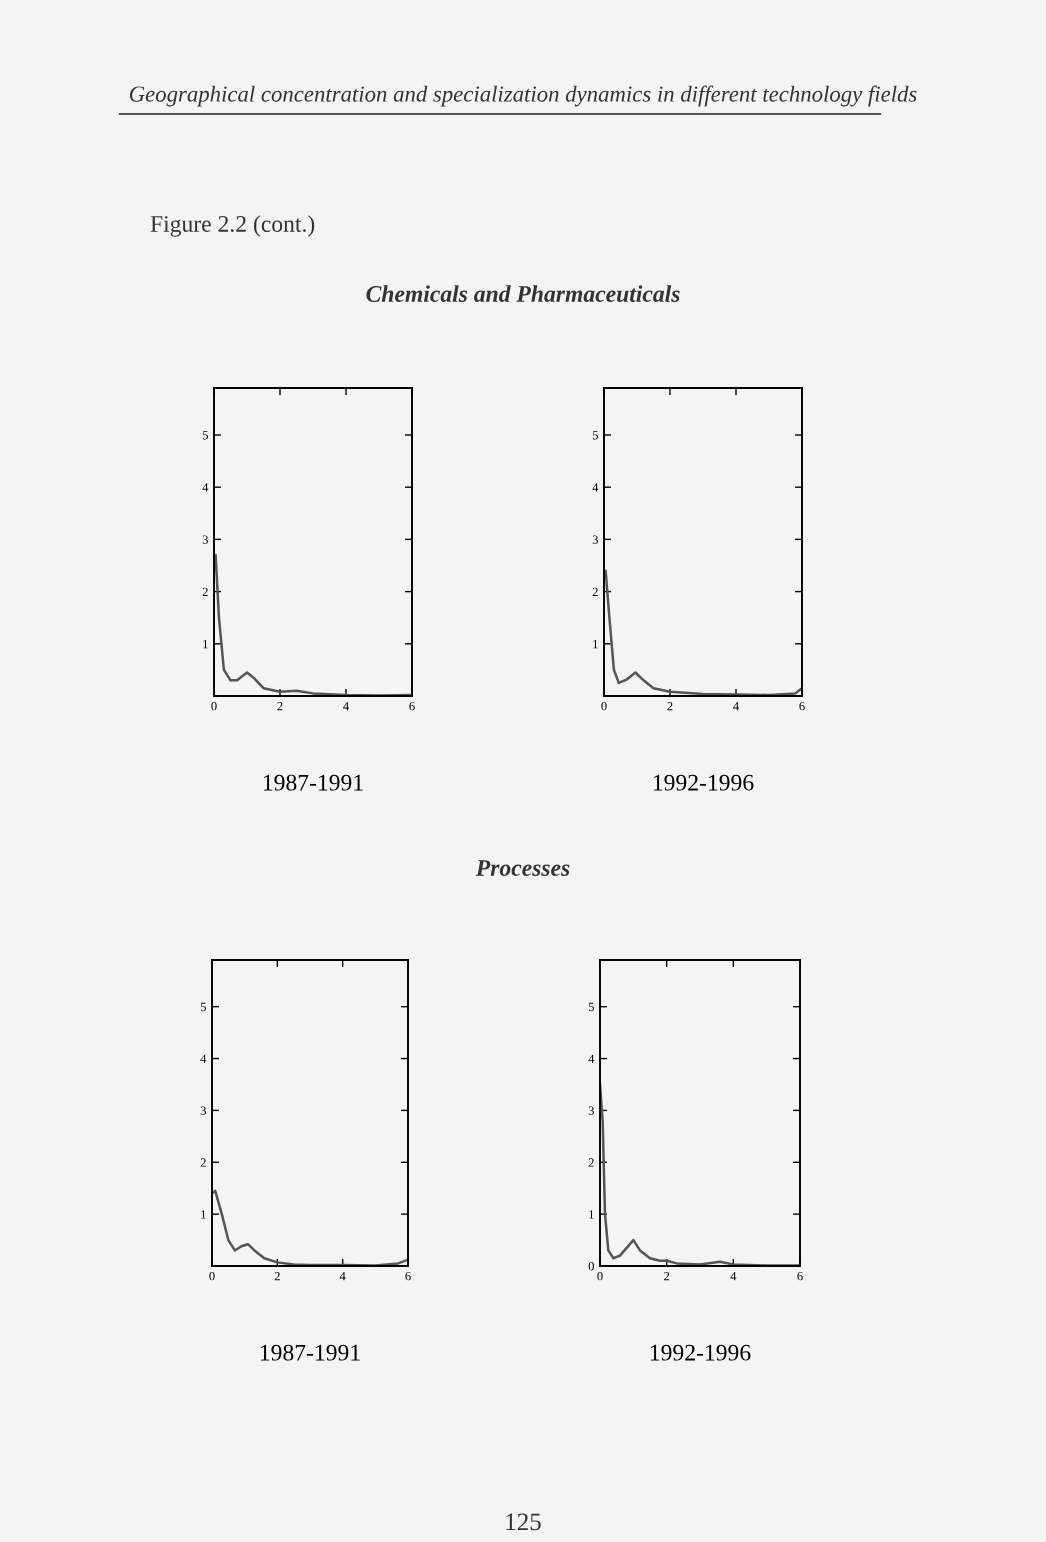  What do you see at coordinates (523, 1522) in the screenshot?
I see `text: 125` at bounding box center [523, 1522].